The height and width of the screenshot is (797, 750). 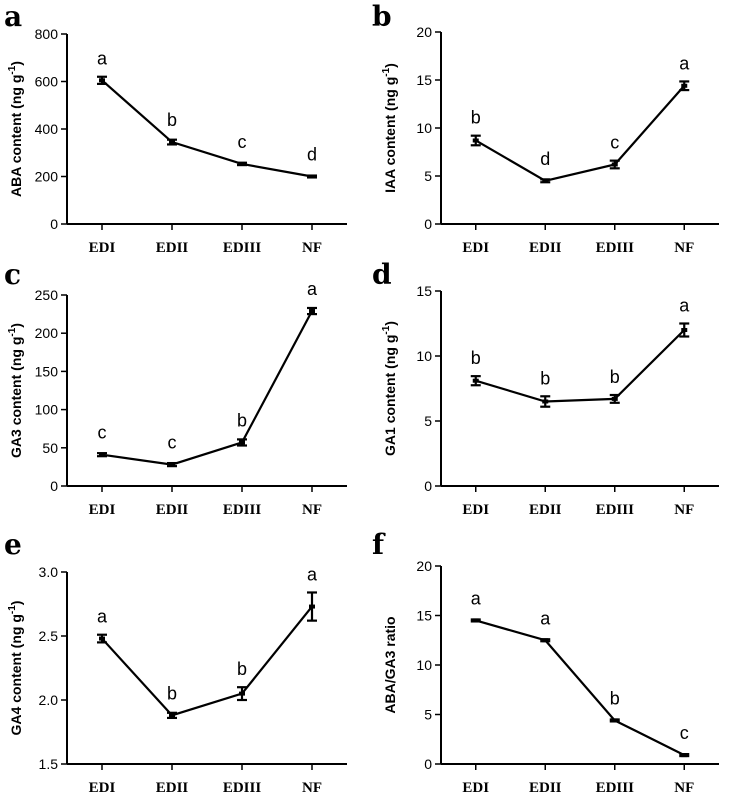 I want to click on series-line-a, so click(x=207, y=128).